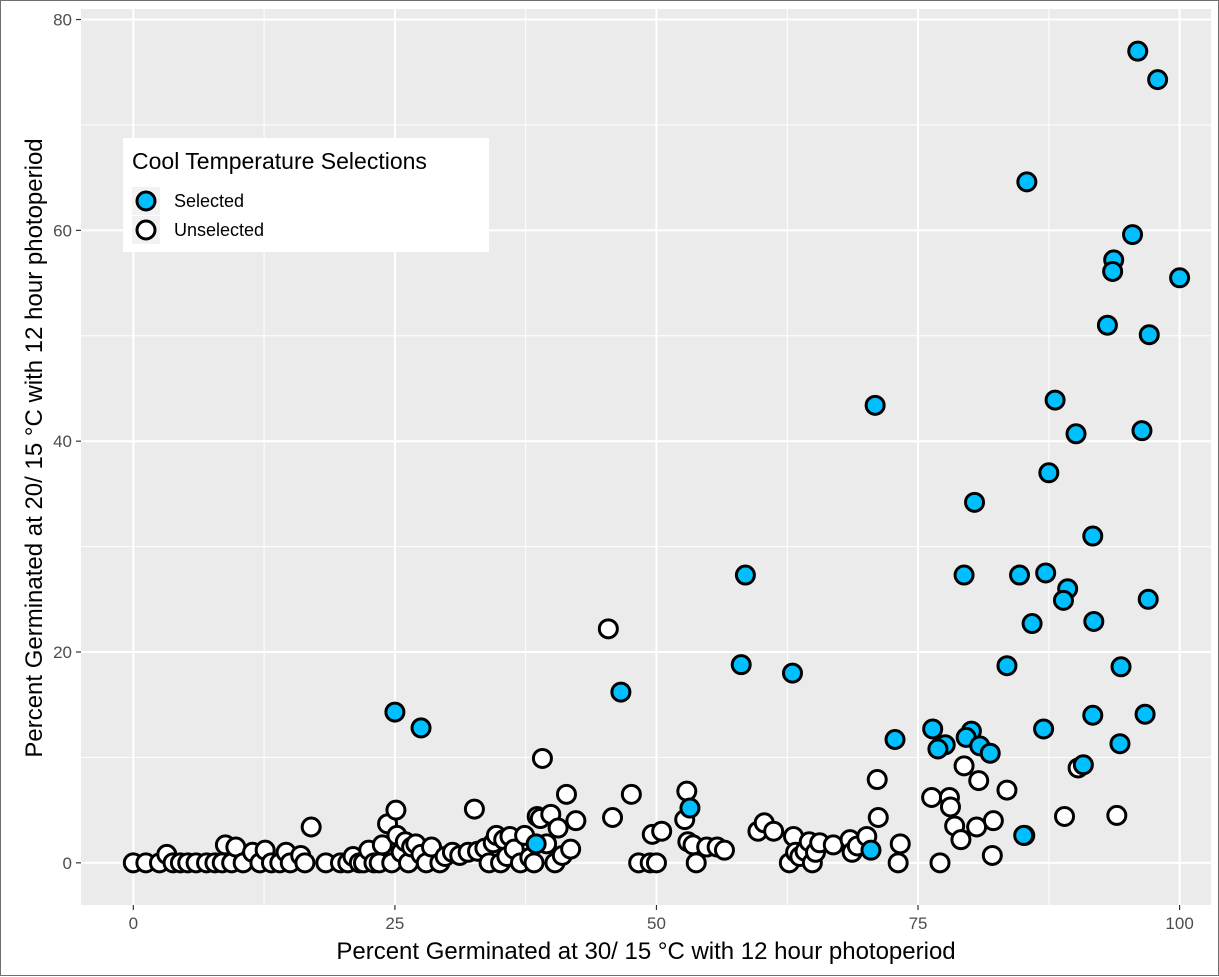 The width and height of the screenshot is (1219, 977). What do you see at coordinates (1179, 923) in the screenshot?
I see `x-tick-label: 100` at bounding box center [1179, 923].